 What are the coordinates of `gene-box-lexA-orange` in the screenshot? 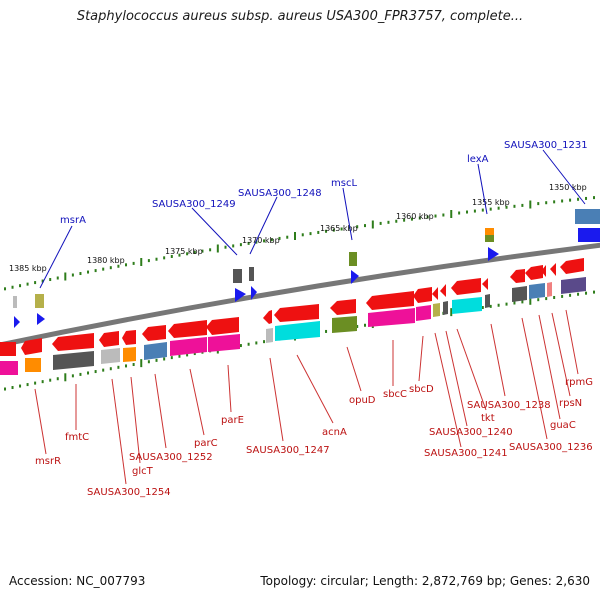 It's located at (489, 231).